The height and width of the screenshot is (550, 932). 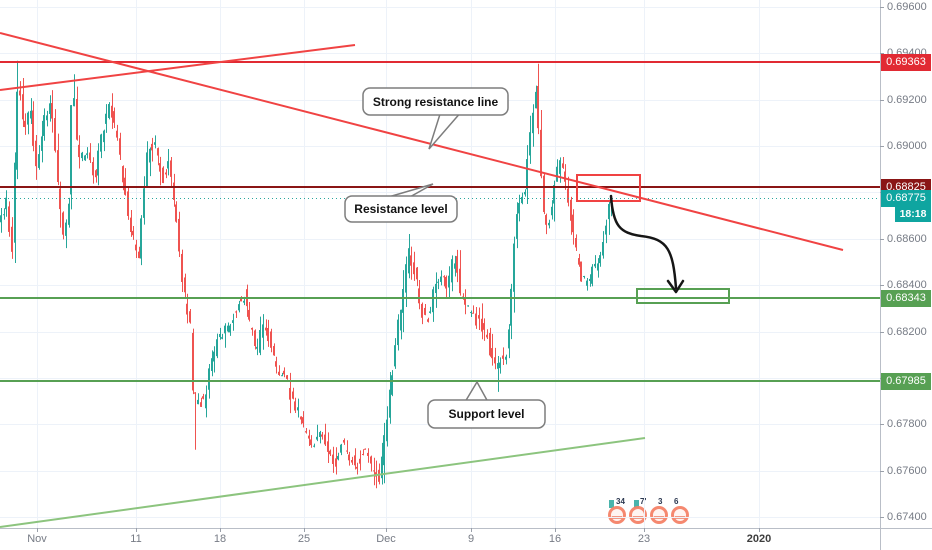 I want to click on bubble-support-level: Support level, so click(x=486, y=404).